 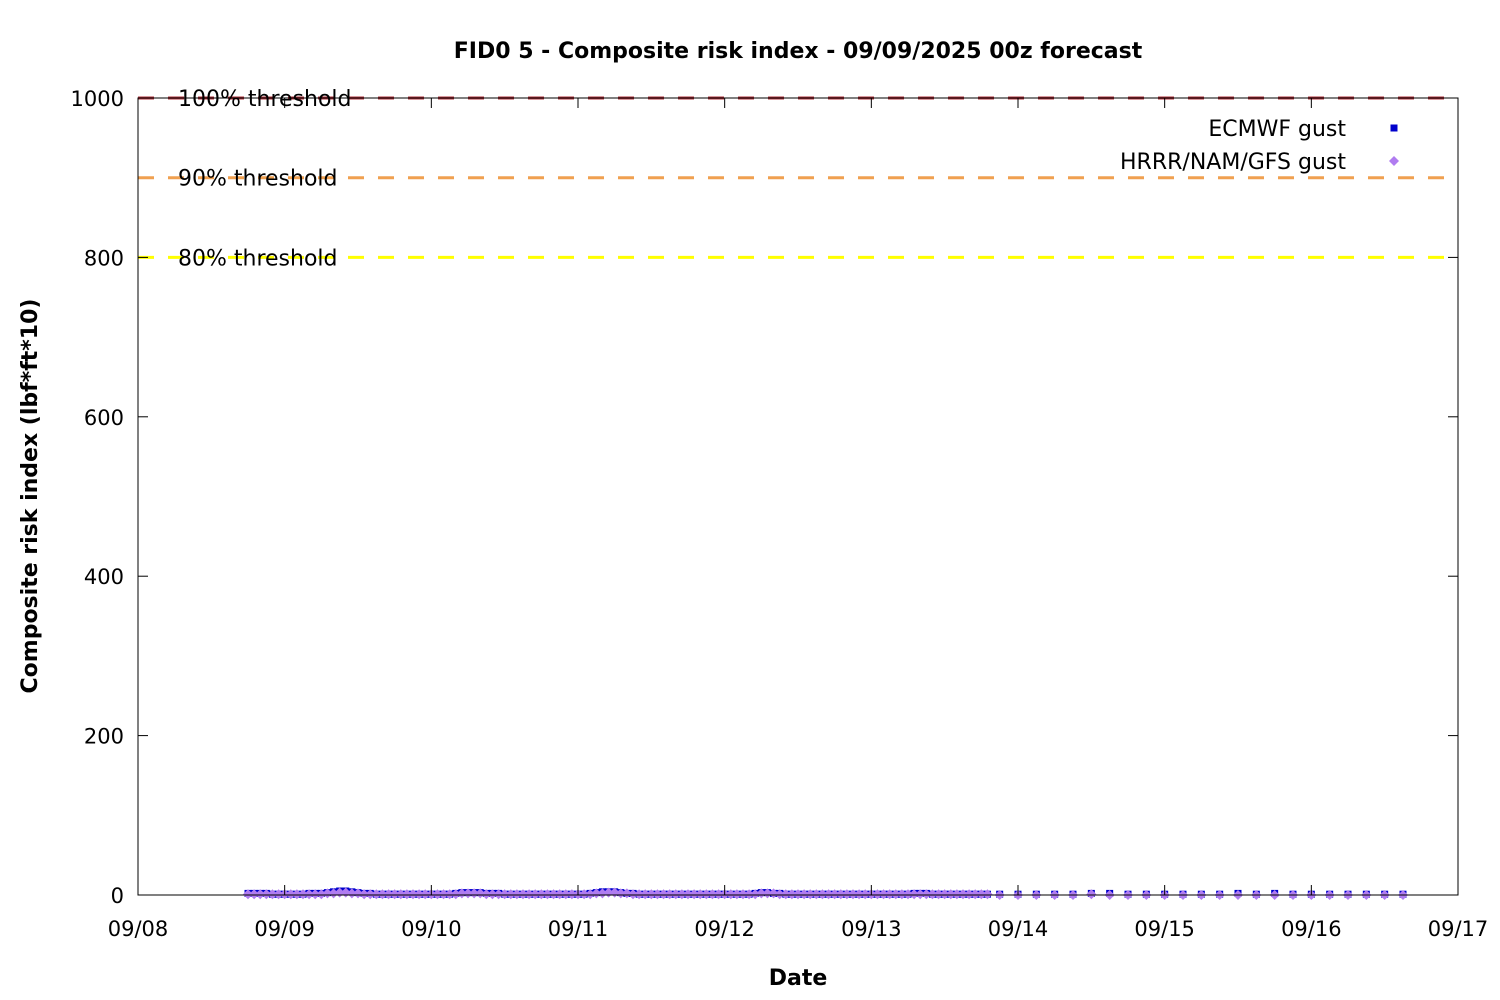 What do you see at coordinates (1164, 929) in the screenshot?
I see `x-tick-label: 09/15` at bounding box center [1164, 929].